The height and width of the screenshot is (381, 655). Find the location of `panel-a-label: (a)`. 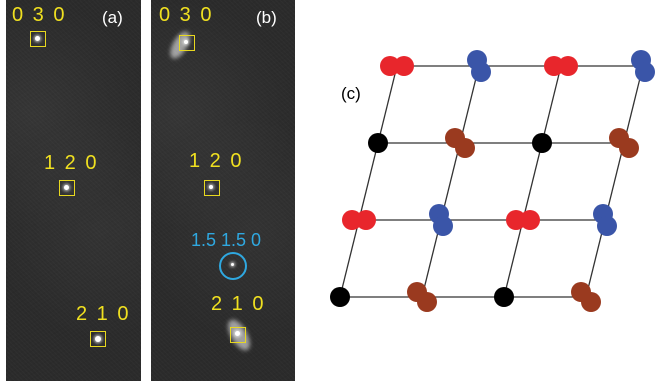

panel-a-label: (a) is located at coordinates (112, 17).